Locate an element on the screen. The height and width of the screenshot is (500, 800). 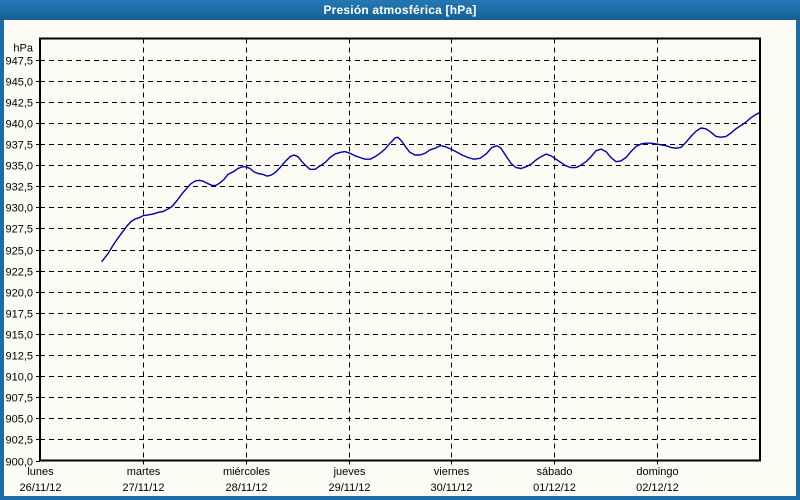
y-tick-label: 930,0 is located at coordinates (19, 209).